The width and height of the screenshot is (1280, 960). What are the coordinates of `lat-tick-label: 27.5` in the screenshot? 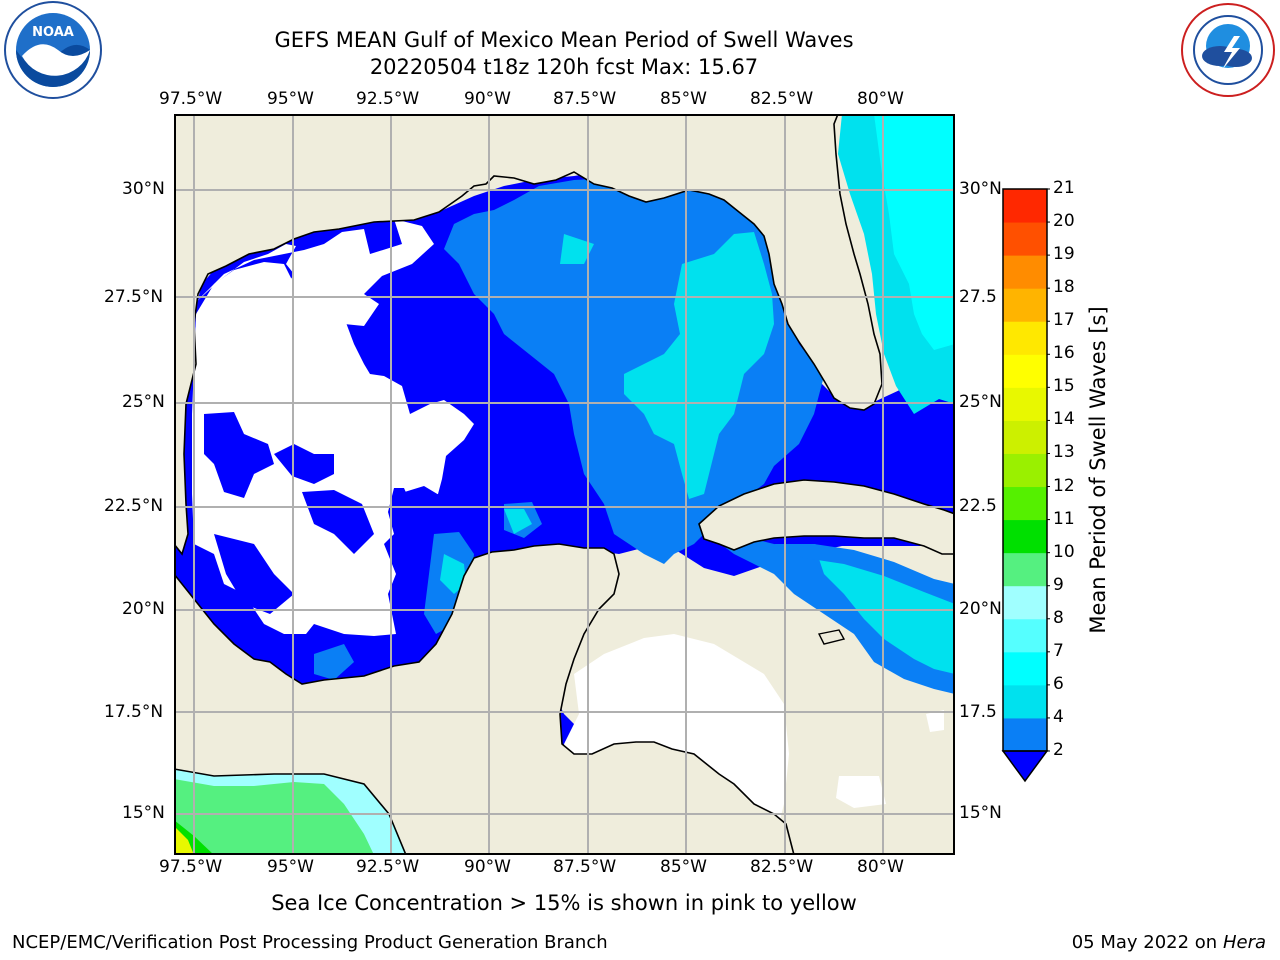 It's located at (978, 297).